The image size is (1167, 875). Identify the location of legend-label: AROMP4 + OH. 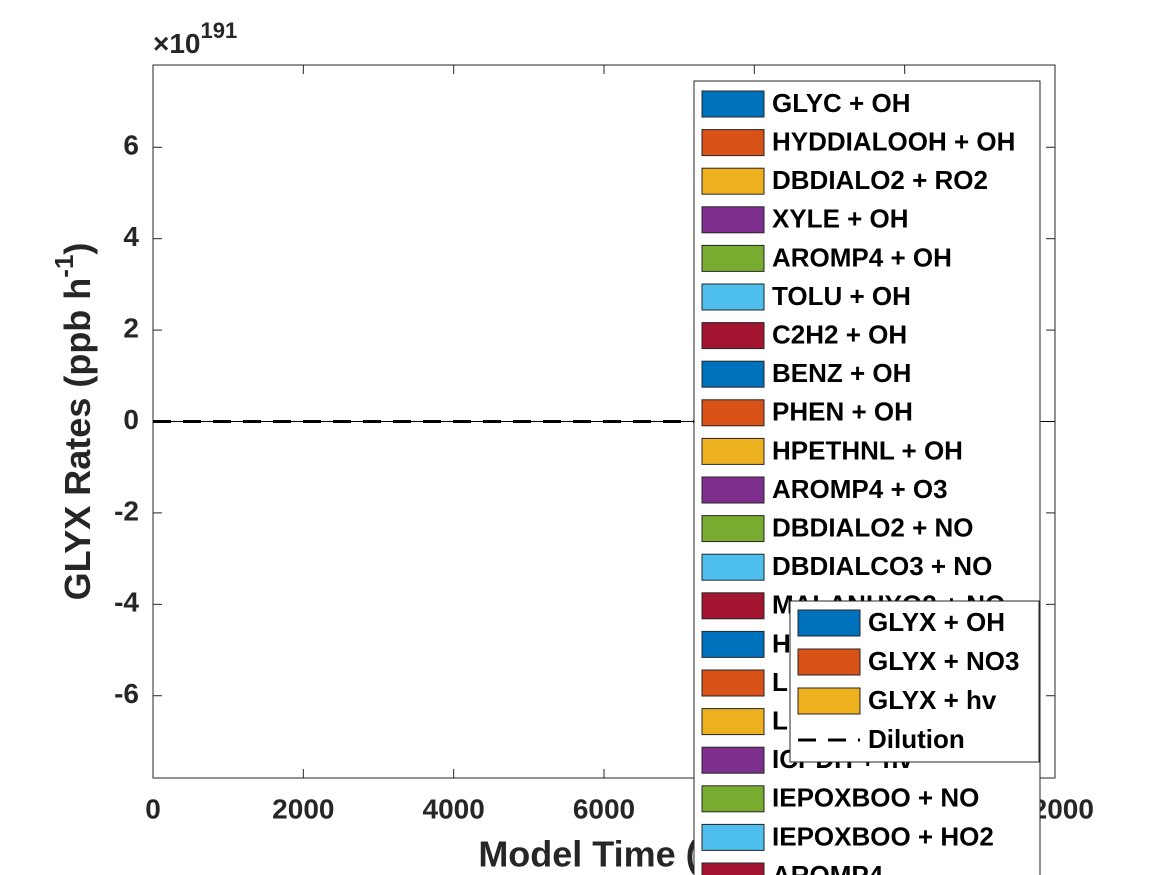
(862, 257).